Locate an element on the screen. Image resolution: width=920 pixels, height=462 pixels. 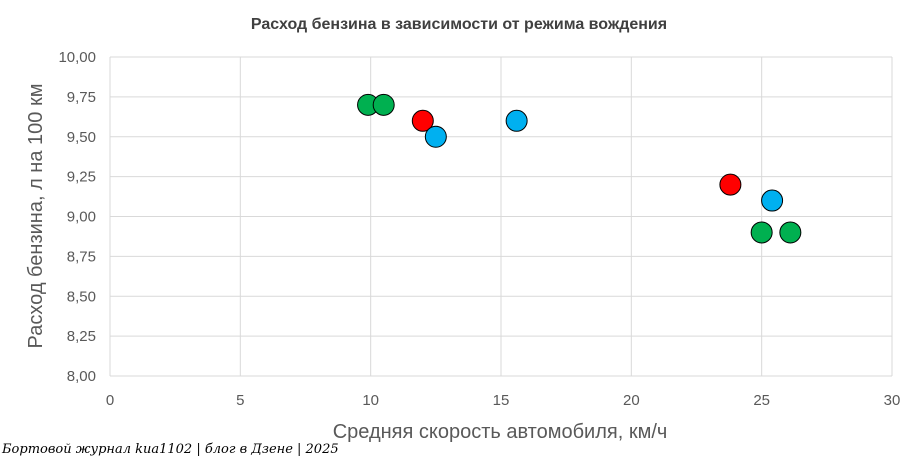
x-tick-label: 0 is located at coordinates (110, 400).